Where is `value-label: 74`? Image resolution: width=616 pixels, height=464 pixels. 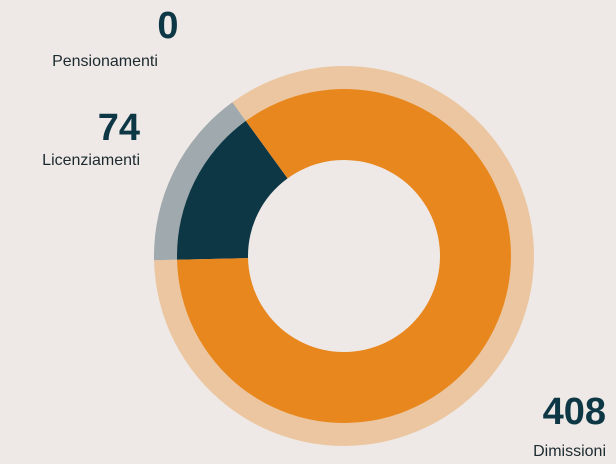 value-label: 74 is located at coordinates (119, 128).